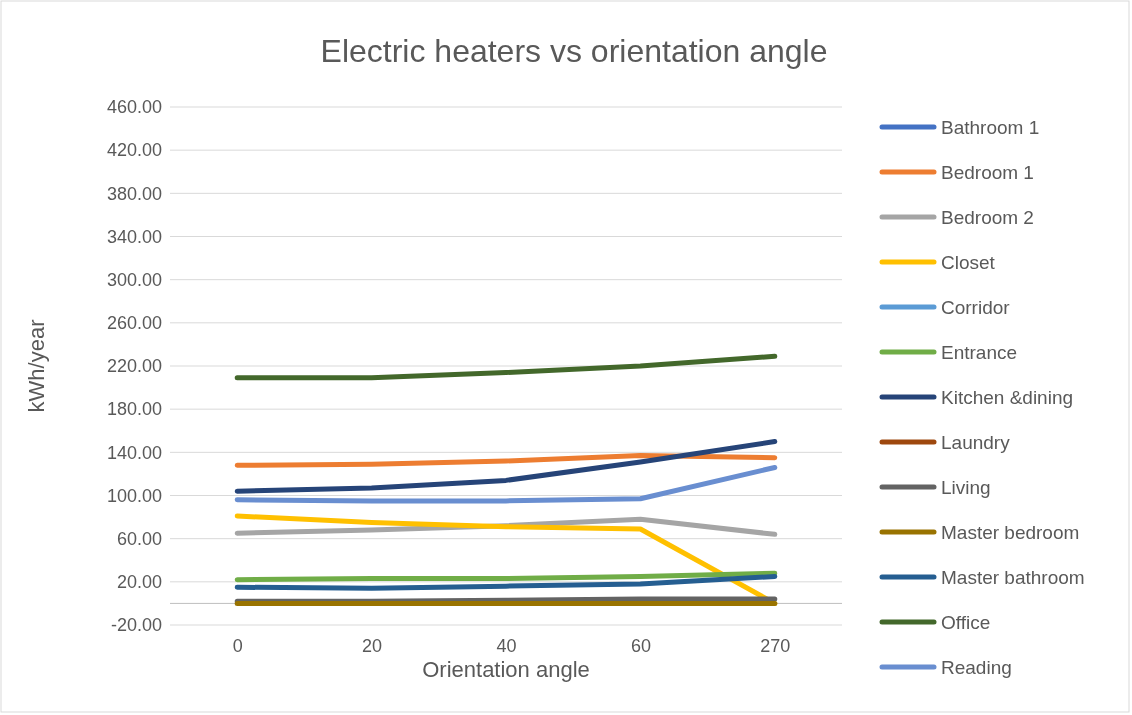  Describe the element at coordinates (134, 495) in the screenshot. I see `y-tick-label: 100.00` at that location.